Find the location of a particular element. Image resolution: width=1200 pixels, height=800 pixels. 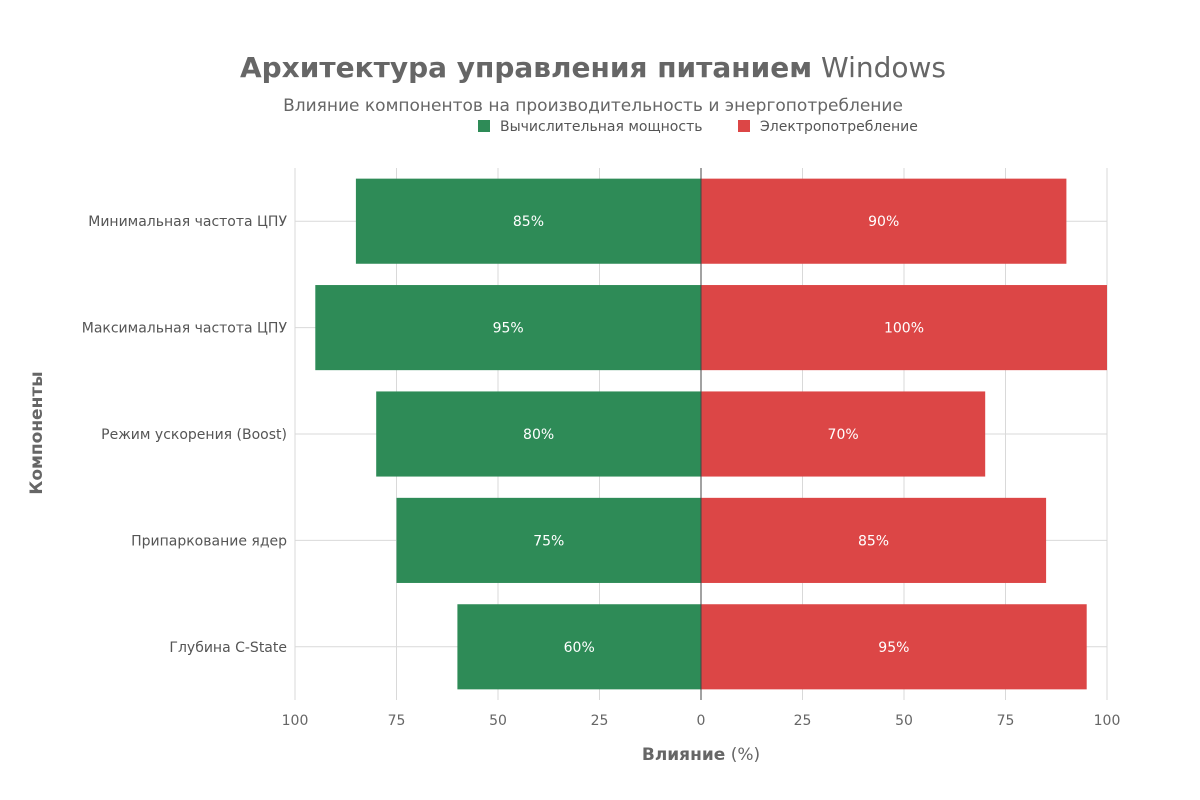

y-axis-label: Компоненты is located at coordinates (37, 432).